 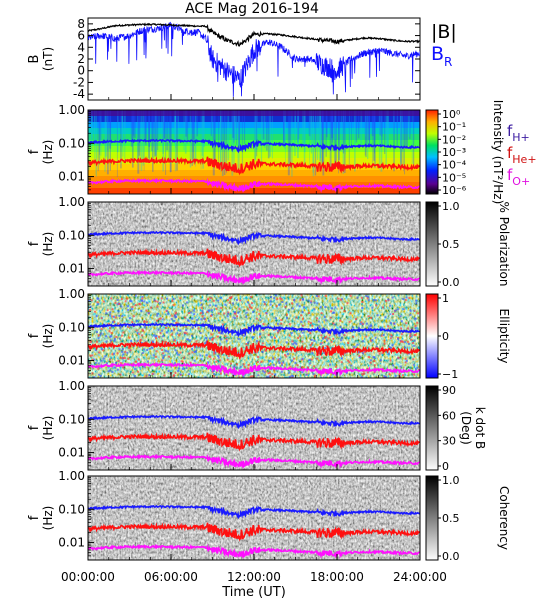 I want to click on colorbar-tick-label: 10⁻⁶, so click(x=454, y=190).